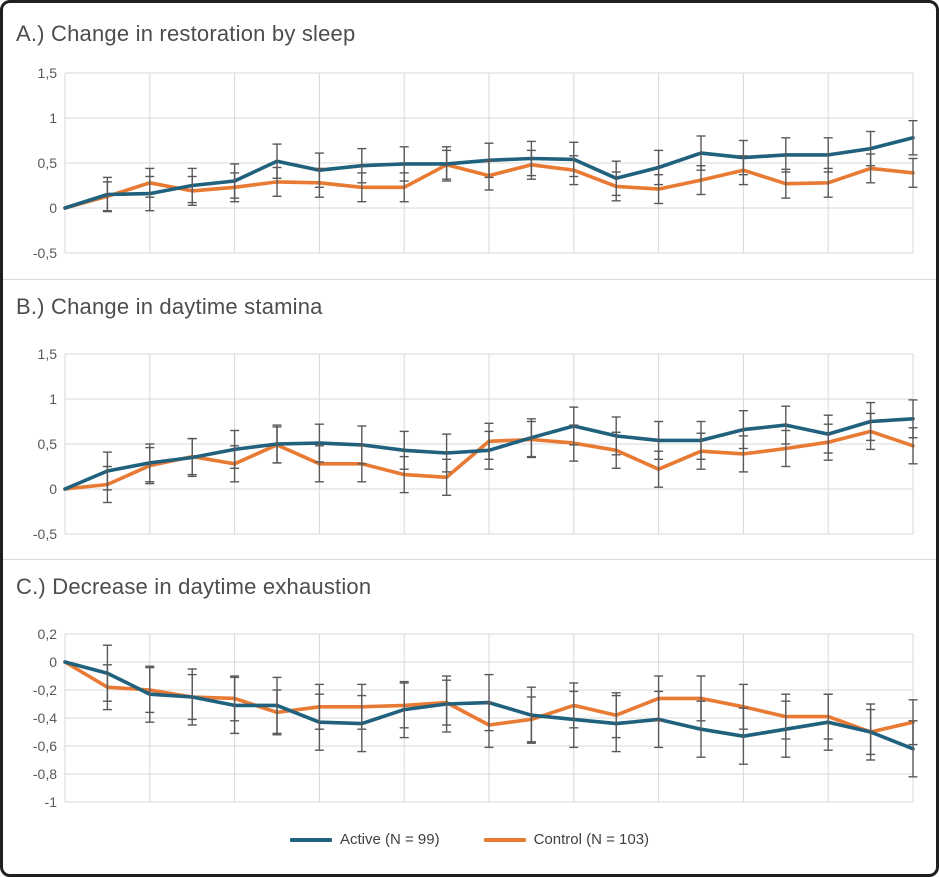  I want to click on chart-a-title: A.) Change in restoration by sleep, so click(186, 33).